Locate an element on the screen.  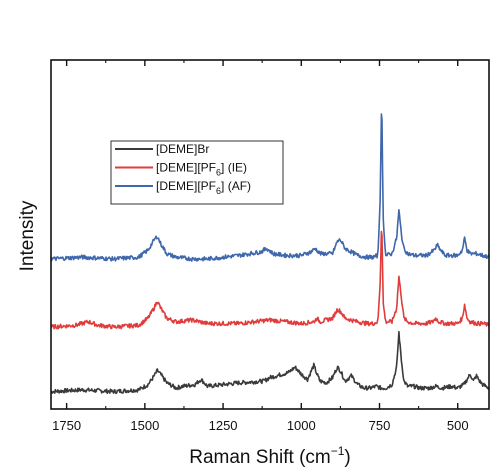
y-axis-title: Intensity is located at coordinates (27, 235).